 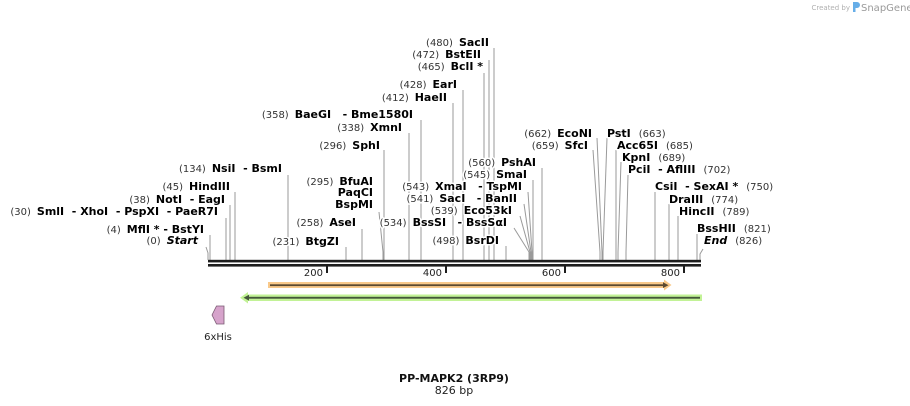 What do you see at coordinates (654, 158) in the screenshot?
I see `enzyme-label-kpni: KpnI (689)` at bounding box center [654, 158].